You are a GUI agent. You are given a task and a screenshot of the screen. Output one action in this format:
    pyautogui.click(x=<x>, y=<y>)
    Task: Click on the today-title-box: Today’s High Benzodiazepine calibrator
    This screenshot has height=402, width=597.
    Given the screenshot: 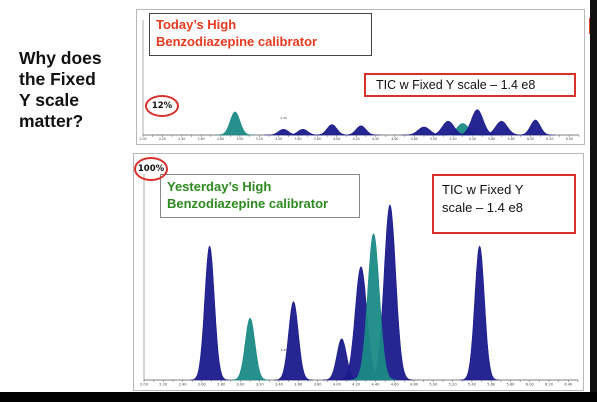 What is the action you would take?
    pyautogui.click(x=260, y=34)
    